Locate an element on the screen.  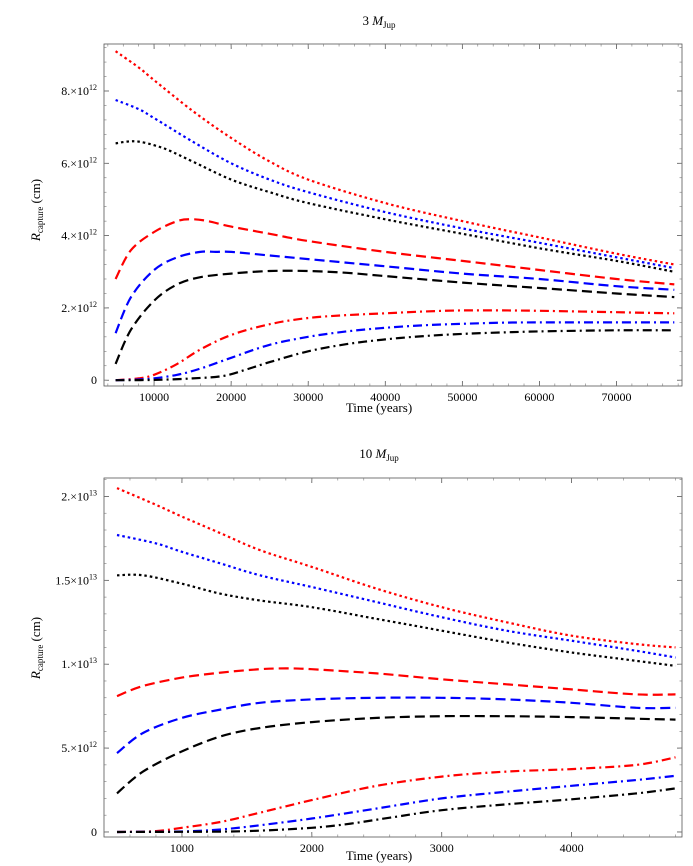
x-tick-label: 1000 is located at coordinates (182, 848).